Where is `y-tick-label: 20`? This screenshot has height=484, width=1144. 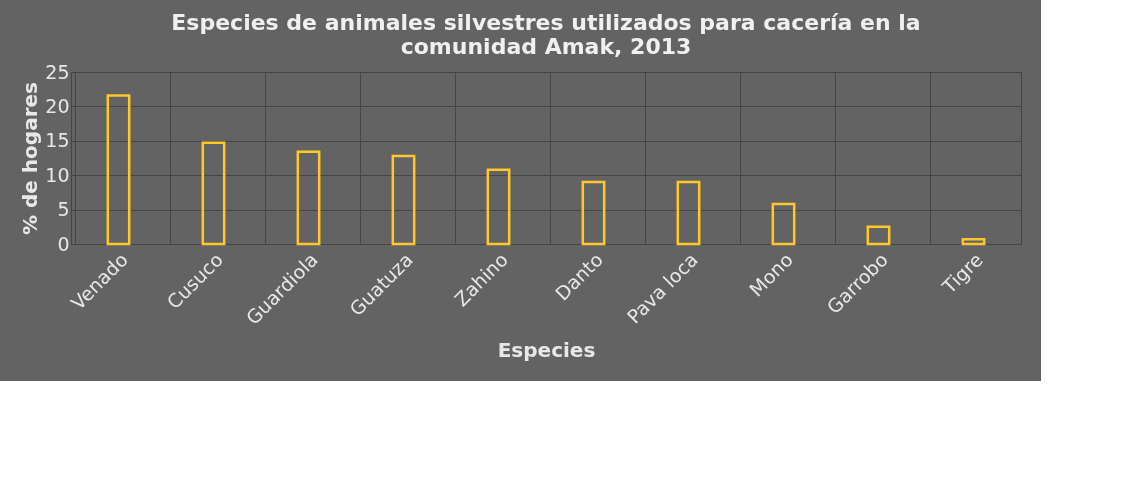
y-tick-label: 20 is located at coordinates (57, 105).